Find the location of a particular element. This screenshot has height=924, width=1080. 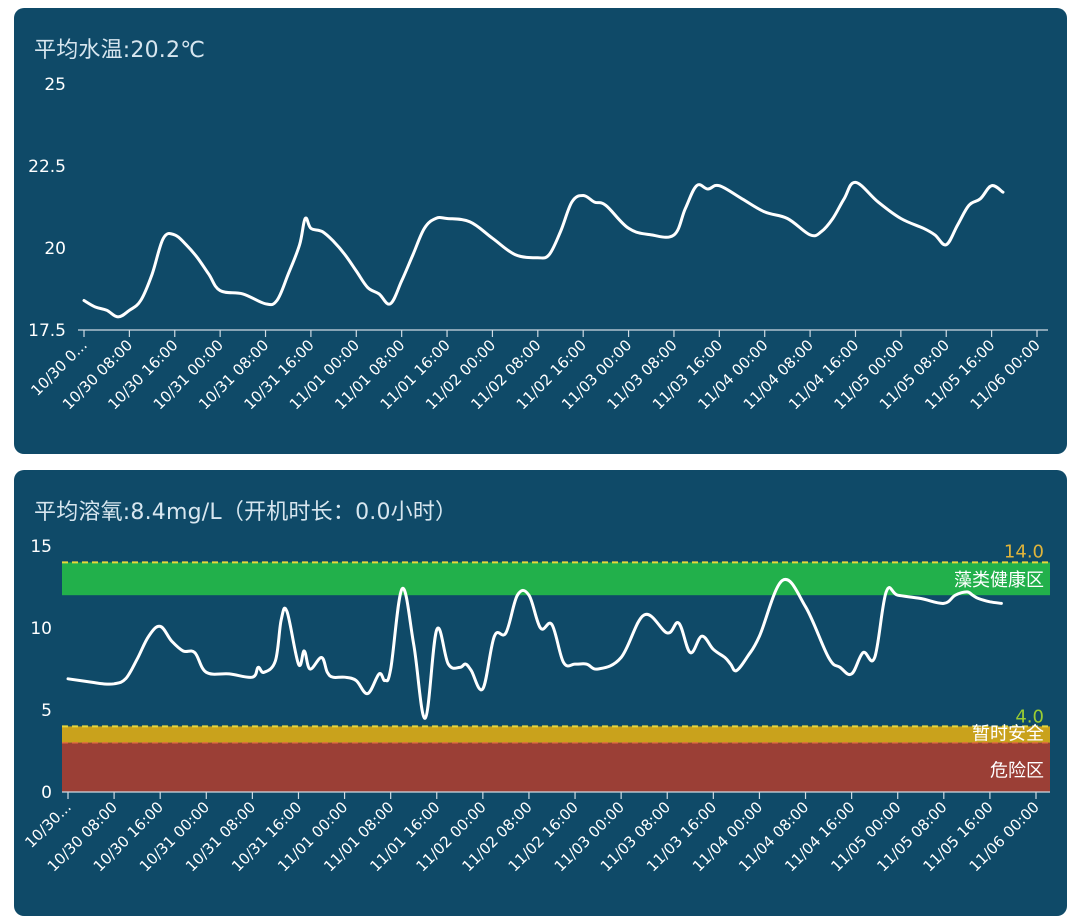

threshold-label: 14.0 is located at coordinates (1024, 551).